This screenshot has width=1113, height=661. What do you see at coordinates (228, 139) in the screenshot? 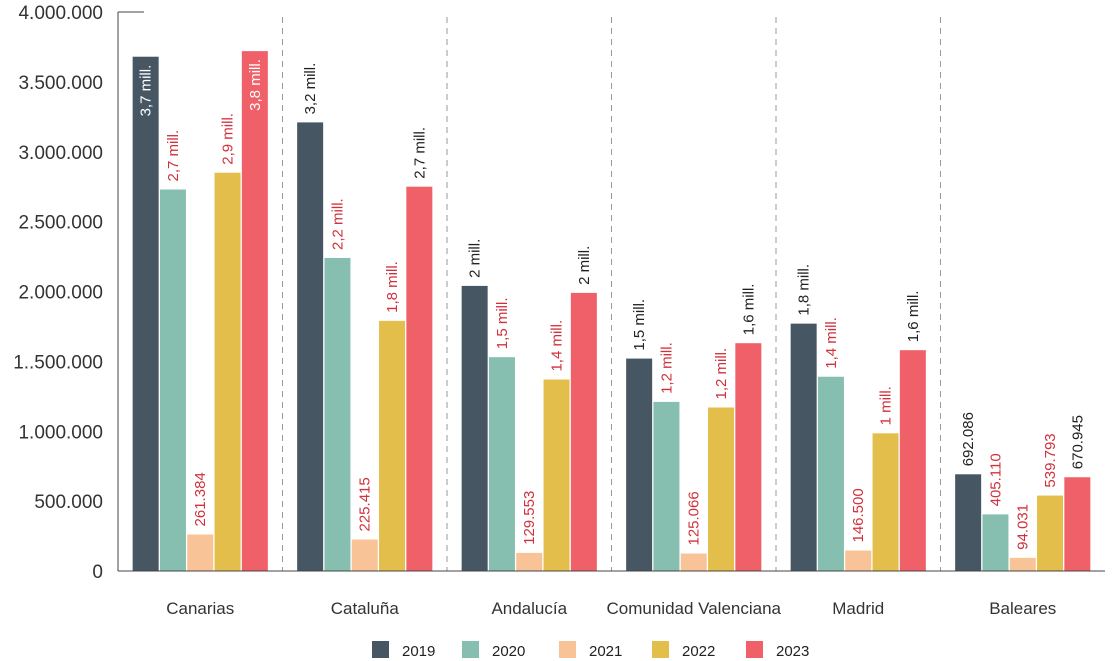
I see `bar-value-label: 2,9 mill.` at bounding box center [228, 139].